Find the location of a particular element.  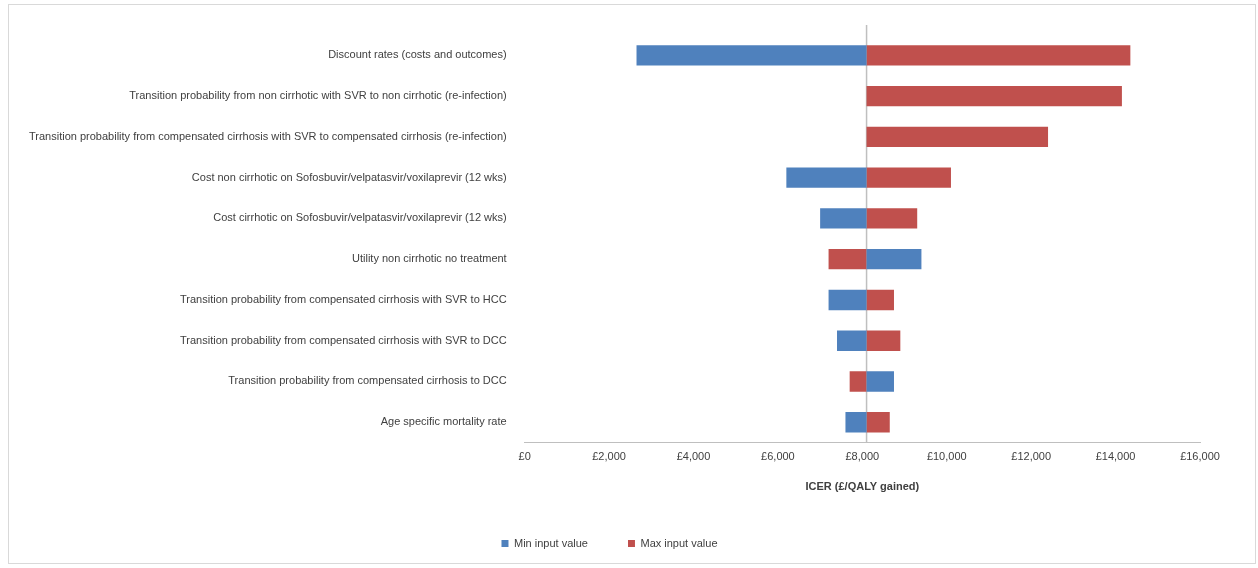

x-tick-label: £16,000 is located at coordinates (1200, 456).